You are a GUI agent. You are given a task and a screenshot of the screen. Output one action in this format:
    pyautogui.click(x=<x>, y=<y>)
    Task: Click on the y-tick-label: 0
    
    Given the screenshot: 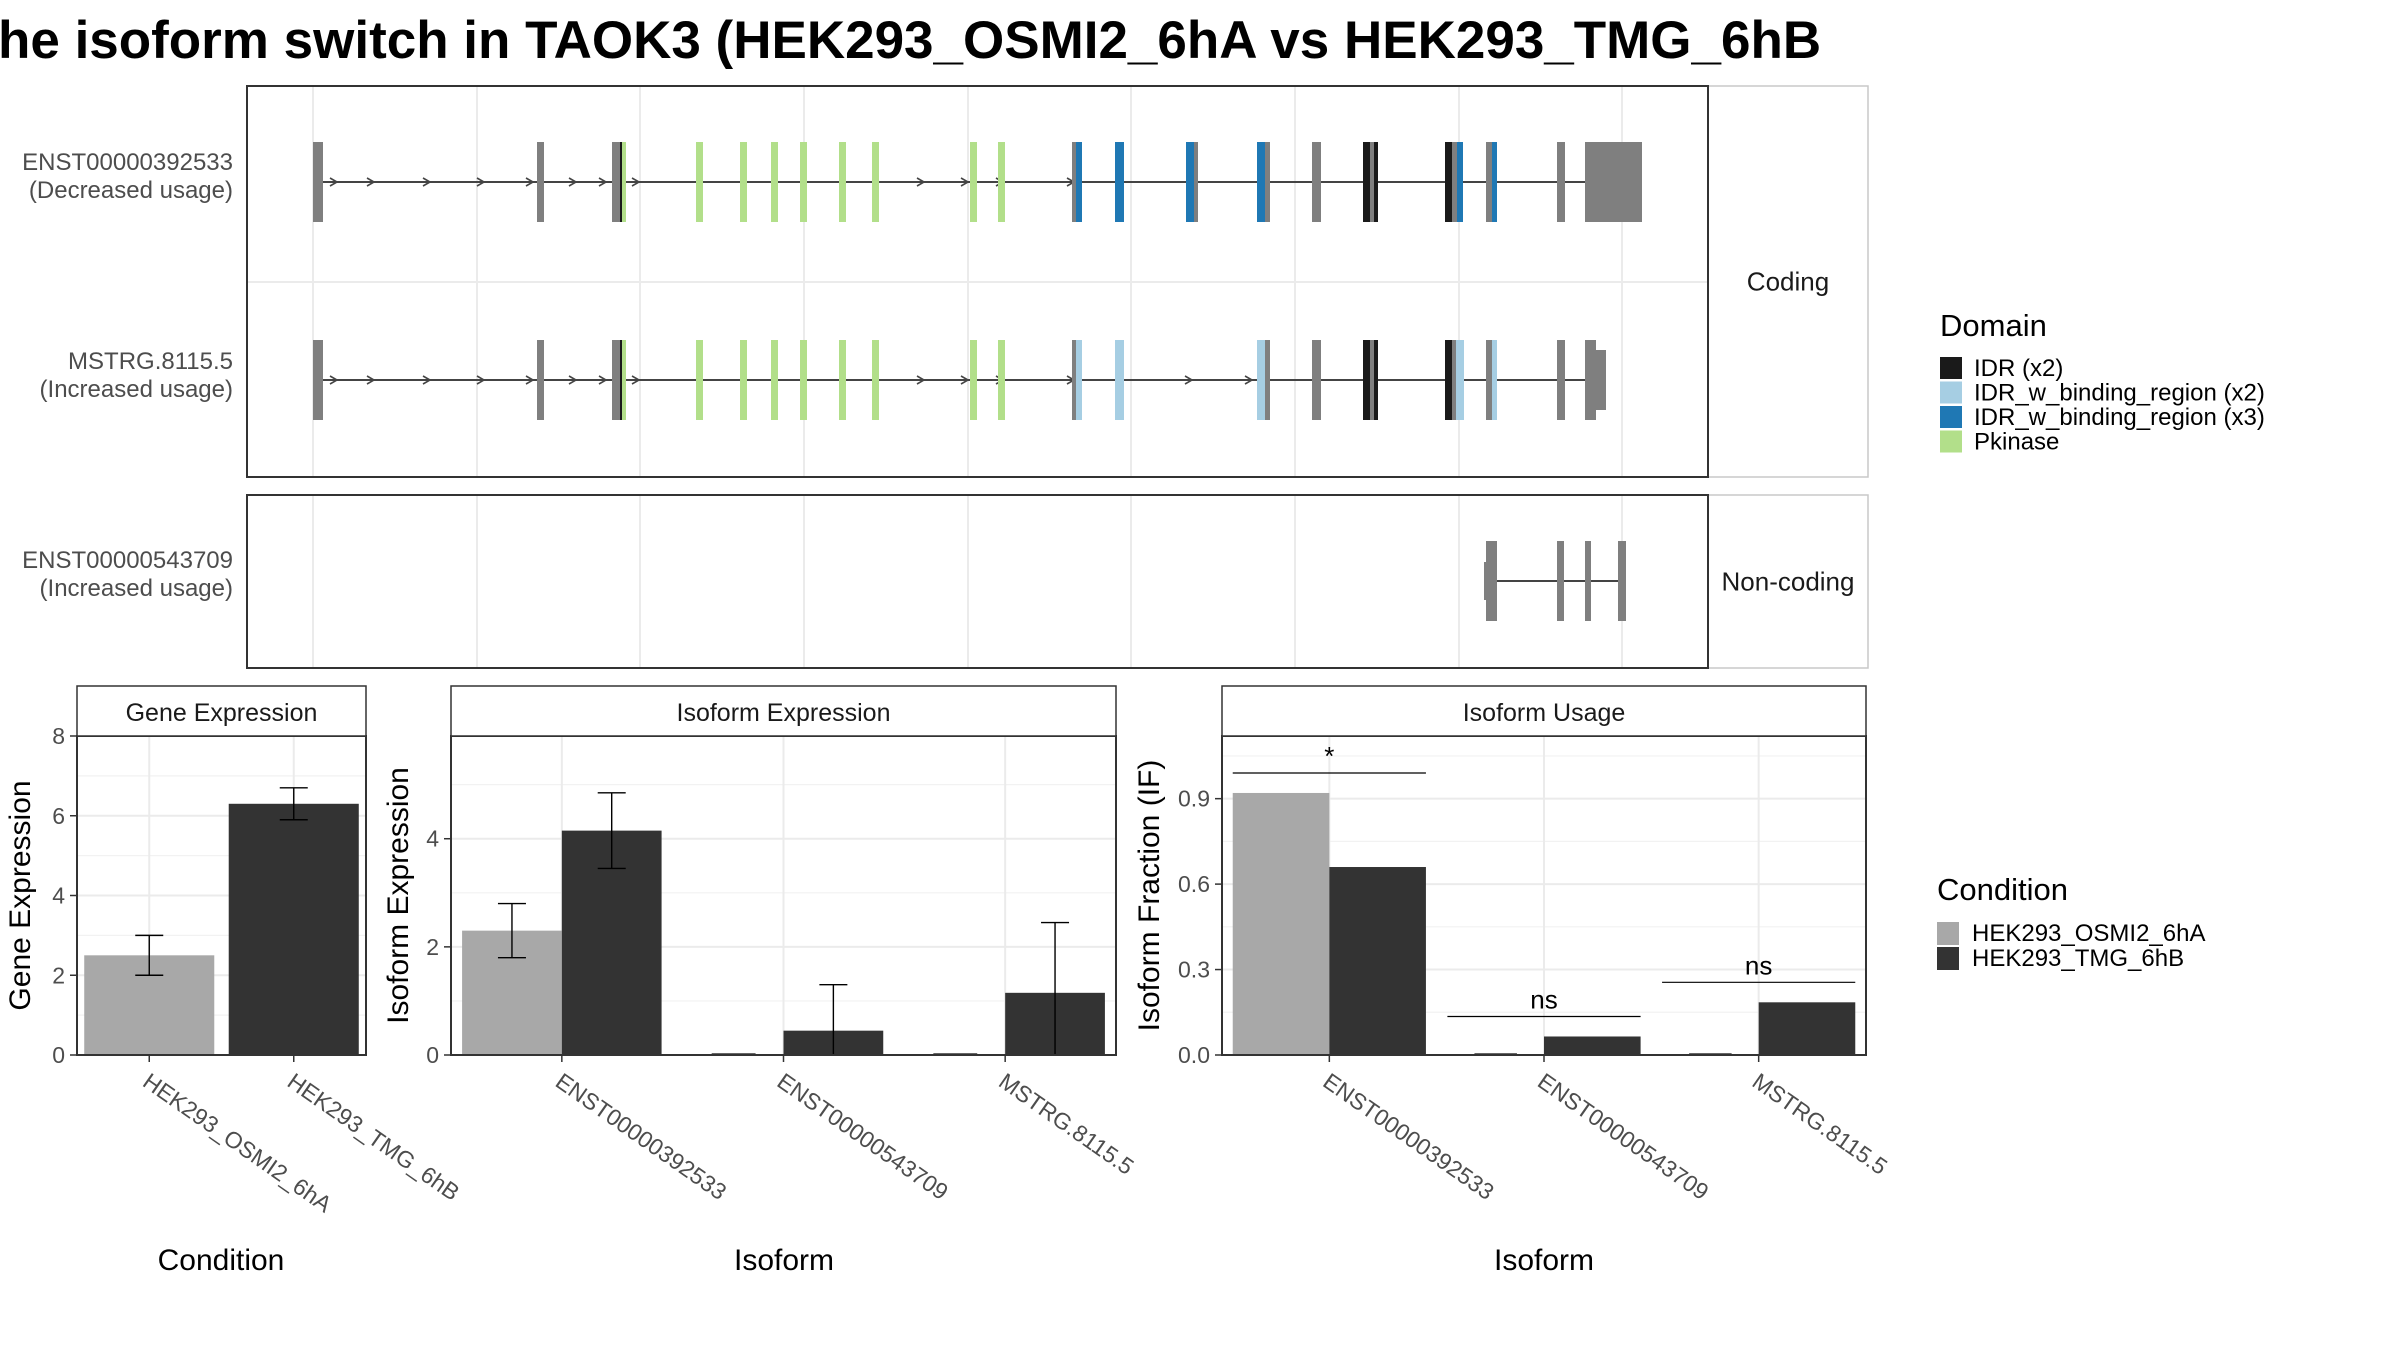 What is the action you would take?
    pyautogui.click(x=432, y=1055)
    